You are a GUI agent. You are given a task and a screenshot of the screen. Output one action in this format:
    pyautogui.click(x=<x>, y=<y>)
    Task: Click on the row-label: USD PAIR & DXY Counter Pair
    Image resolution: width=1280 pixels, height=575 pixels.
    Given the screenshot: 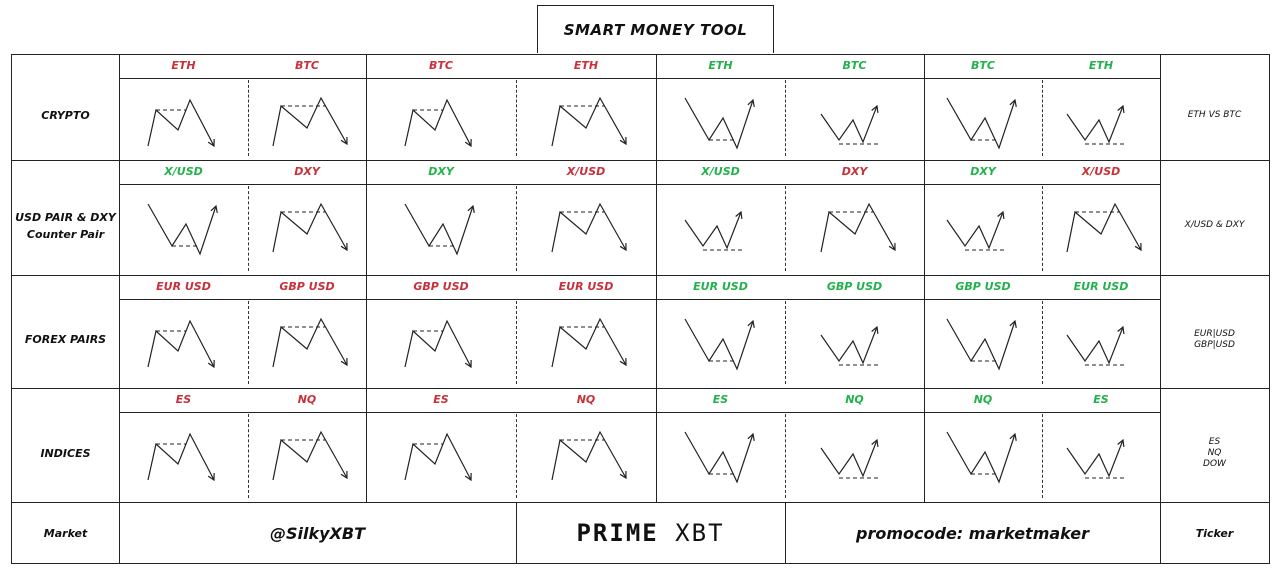 What is the action you would take?
    pyautogui.click(x=65, y=226)
    